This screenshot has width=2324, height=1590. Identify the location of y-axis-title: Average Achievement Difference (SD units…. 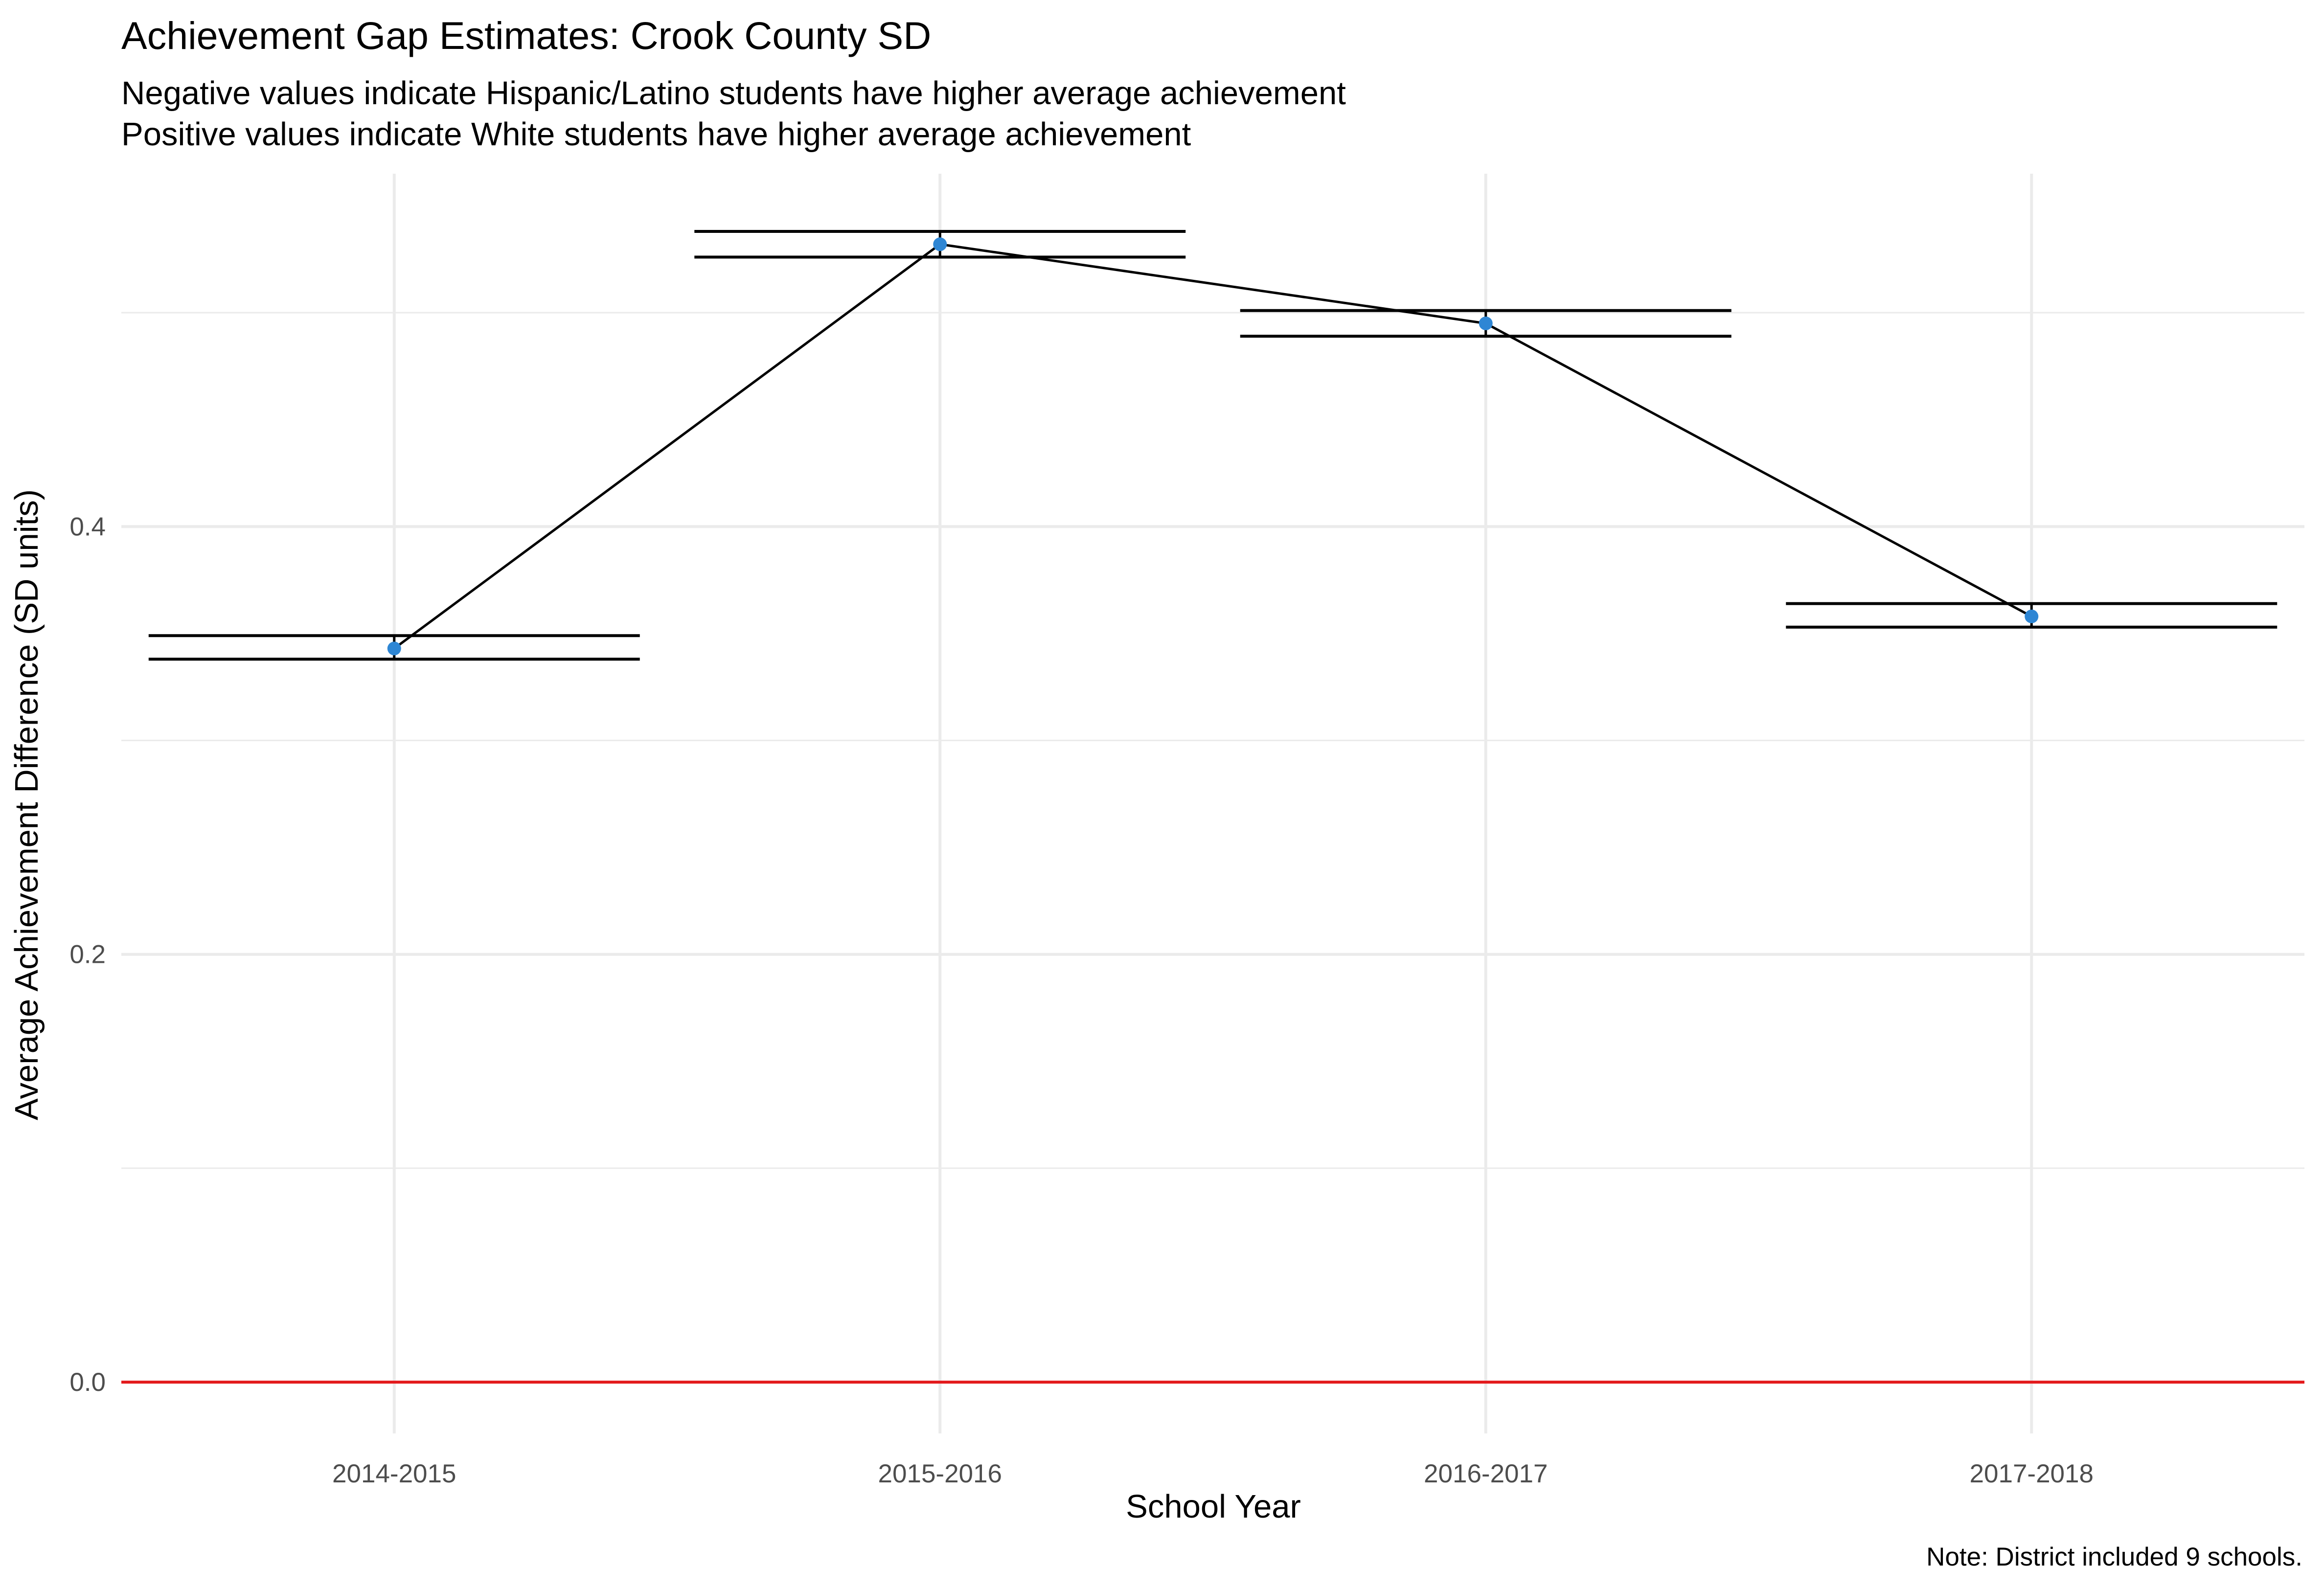
(27, 805).